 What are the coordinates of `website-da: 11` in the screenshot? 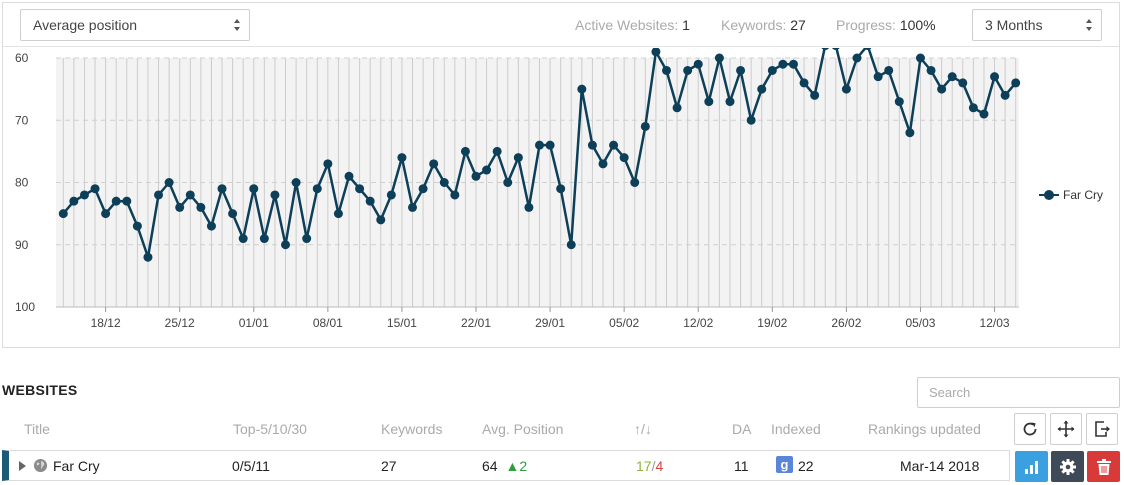 It's located at (741, 466).